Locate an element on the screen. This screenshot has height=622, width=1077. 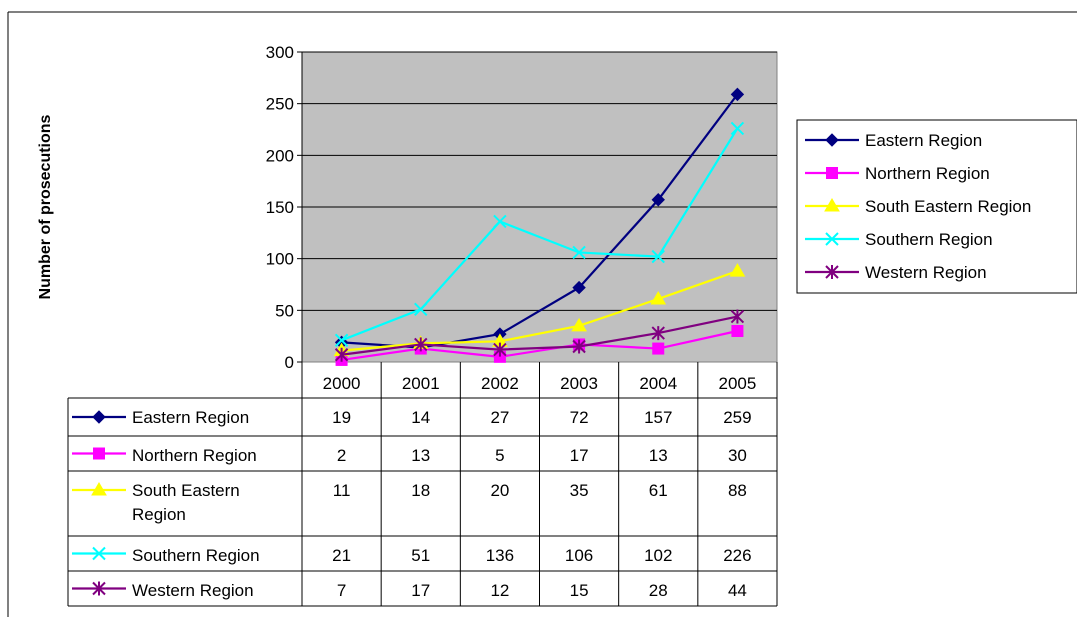
y-tick-label: 250 is located at coordinates (280, 104).